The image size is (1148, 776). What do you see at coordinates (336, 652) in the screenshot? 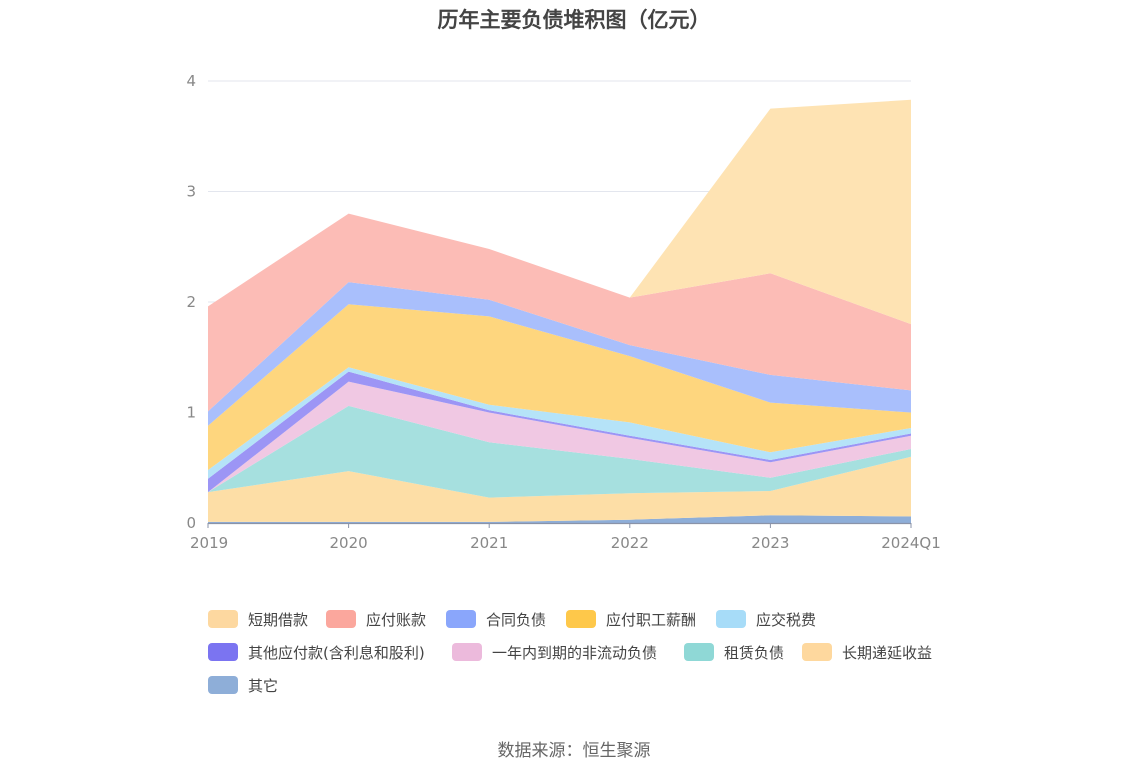
I see `legend-label: 其他应付款(含利息和股利)` at bounding box center [336, 652].